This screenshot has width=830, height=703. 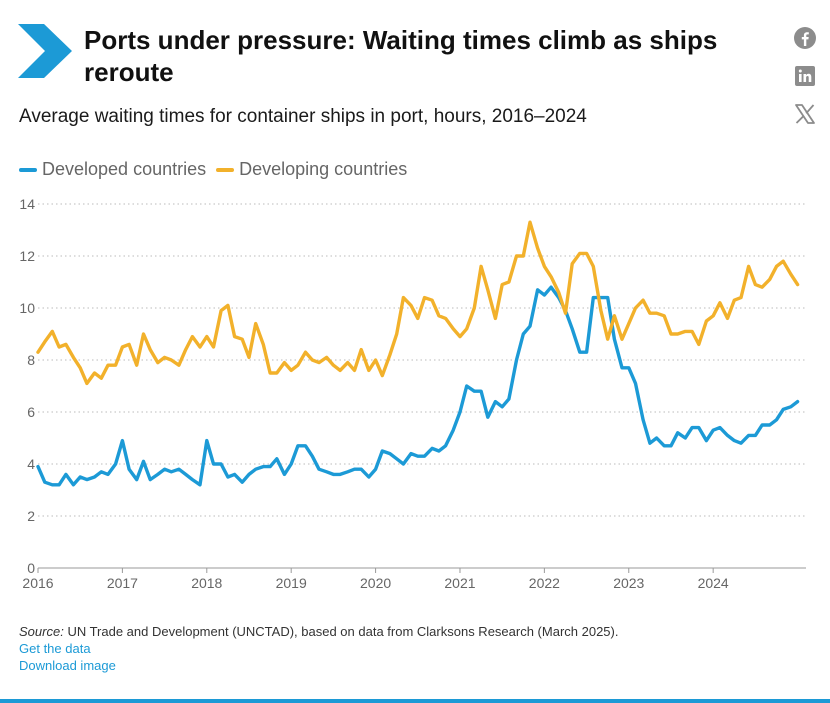 I want to click on legend-label-developed: Developed countries, so click(x=124, y=169).